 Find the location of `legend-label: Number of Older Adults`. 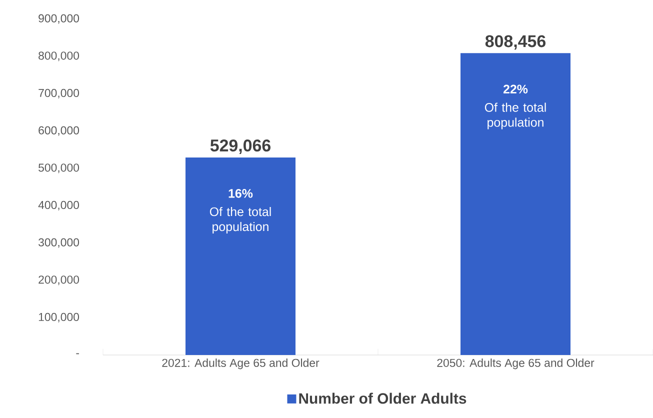

legend-label: Number of Older Adults is located at coordinates (382, 398).